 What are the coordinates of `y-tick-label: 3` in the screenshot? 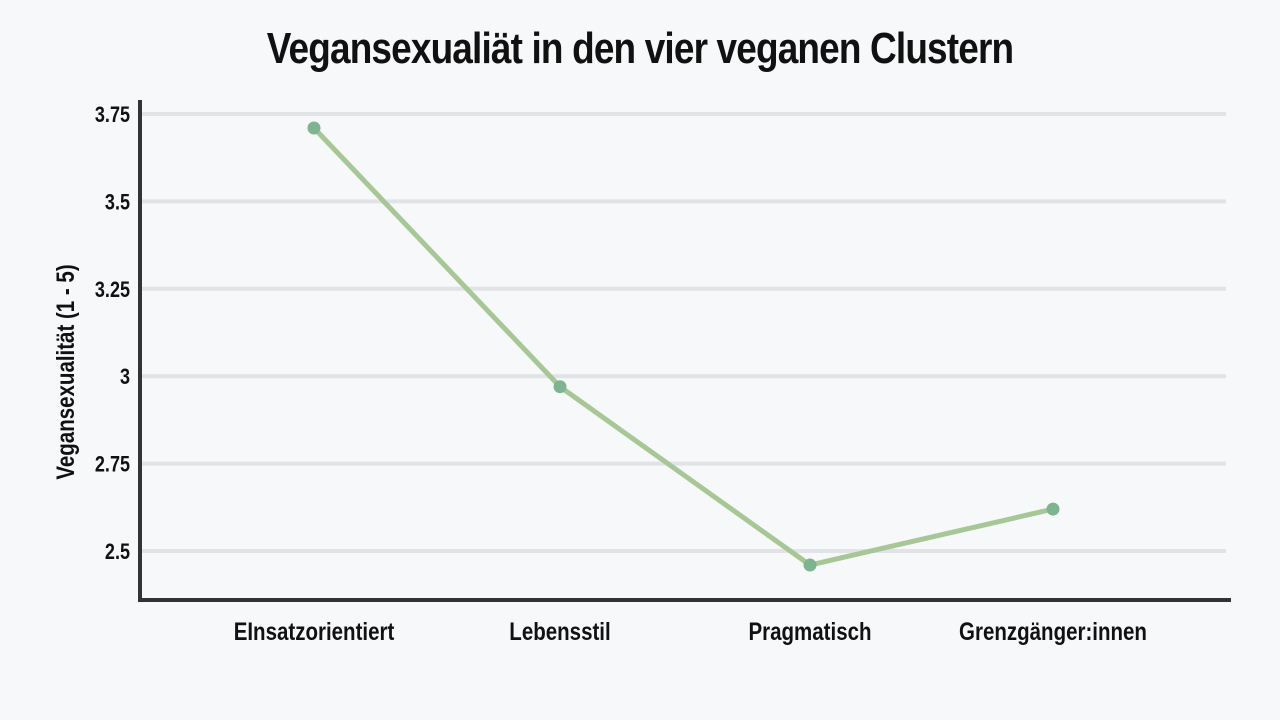 It's located at (125, 378).